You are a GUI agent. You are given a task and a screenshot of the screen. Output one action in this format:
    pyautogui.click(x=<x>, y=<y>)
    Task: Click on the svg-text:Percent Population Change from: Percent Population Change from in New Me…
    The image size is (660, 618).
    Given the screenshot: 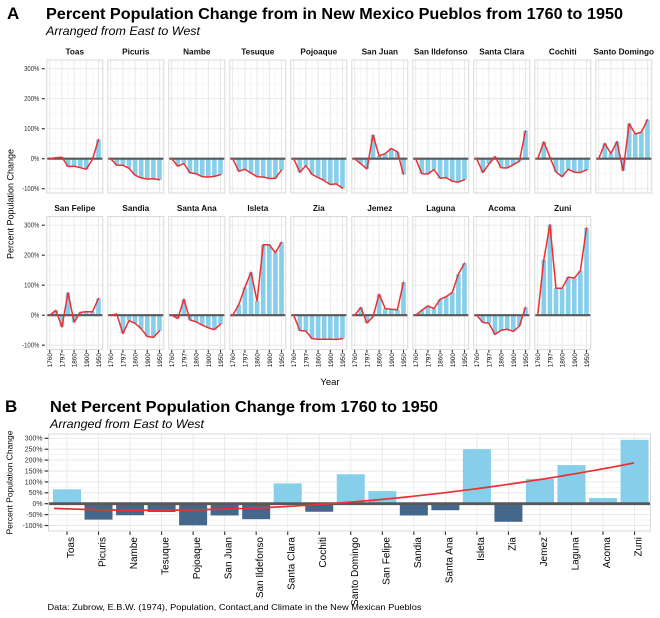 What is the action you would take?
    pyautogui.click(x=334, y=14)
    